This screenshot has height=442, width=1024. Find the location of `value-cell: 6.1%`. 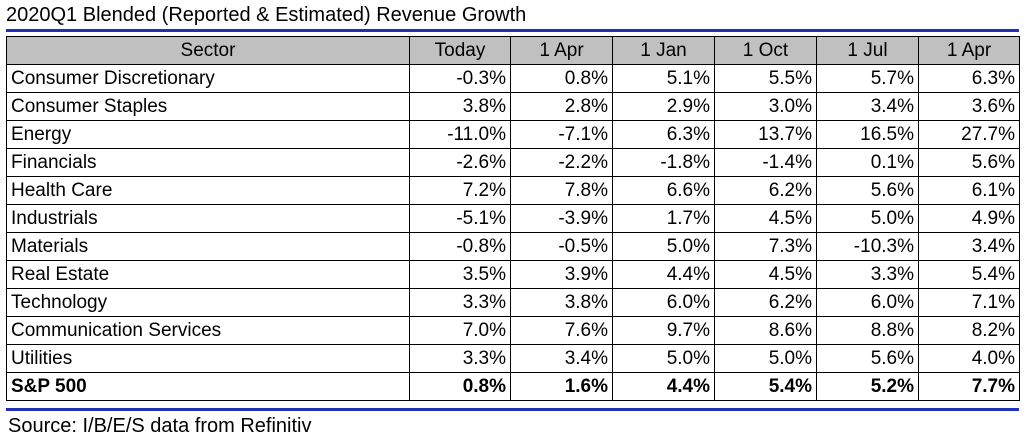

value-cell: 6.1% is located at coordinates (969, 190).